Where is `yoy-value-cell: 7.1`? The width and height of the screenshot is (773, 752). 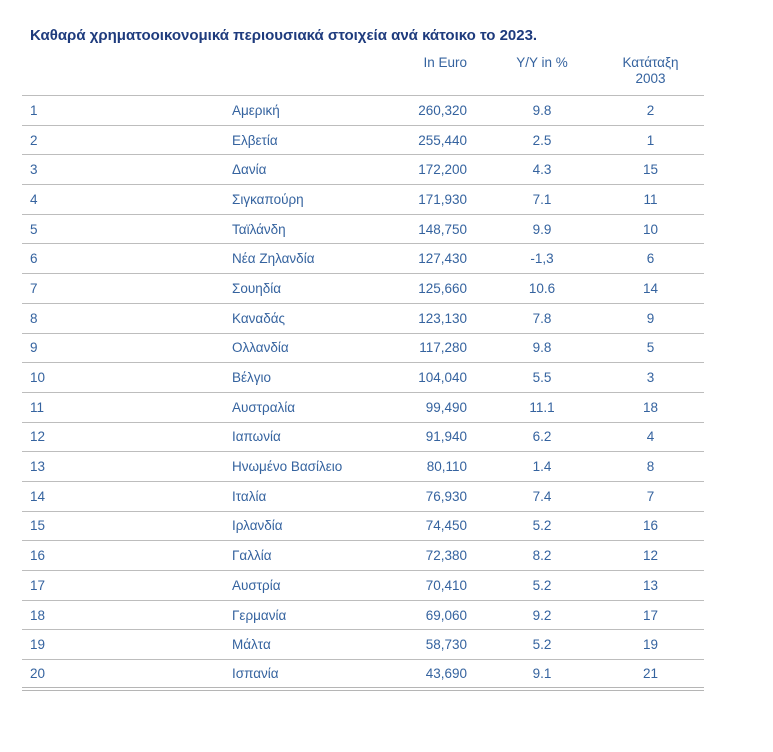
yoy-value-cell: 7.1 is located at coordinates (542, 199).